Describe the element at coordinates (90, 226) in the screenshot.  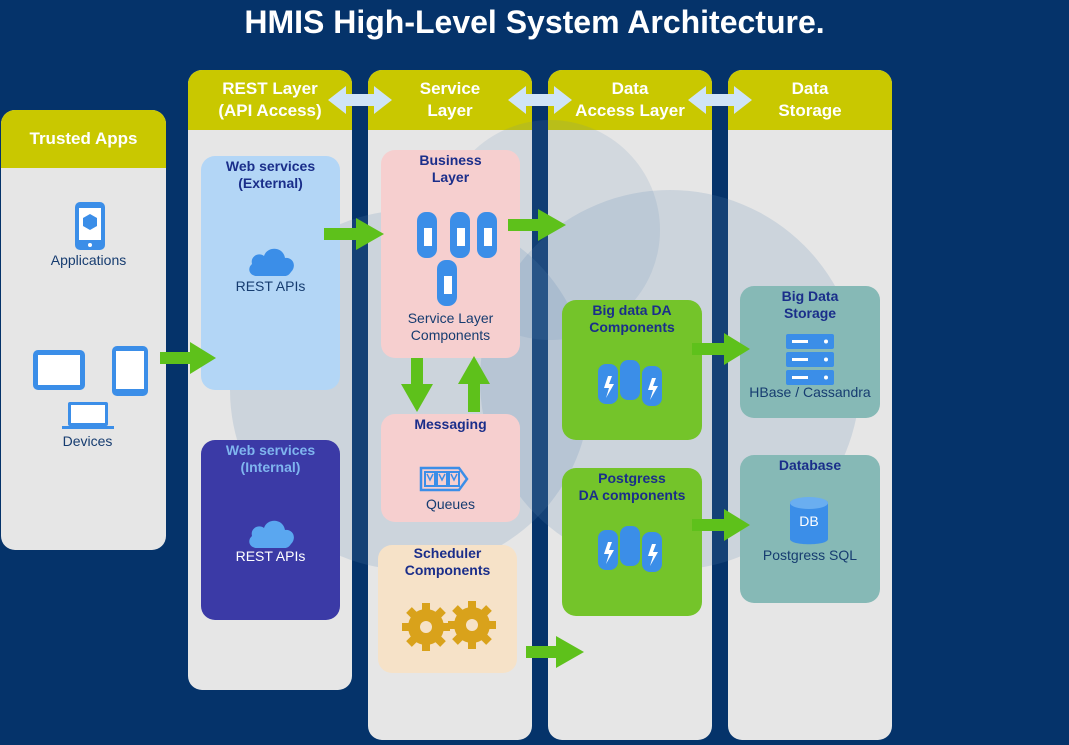
I see `smartphone-app-icon` at that location.